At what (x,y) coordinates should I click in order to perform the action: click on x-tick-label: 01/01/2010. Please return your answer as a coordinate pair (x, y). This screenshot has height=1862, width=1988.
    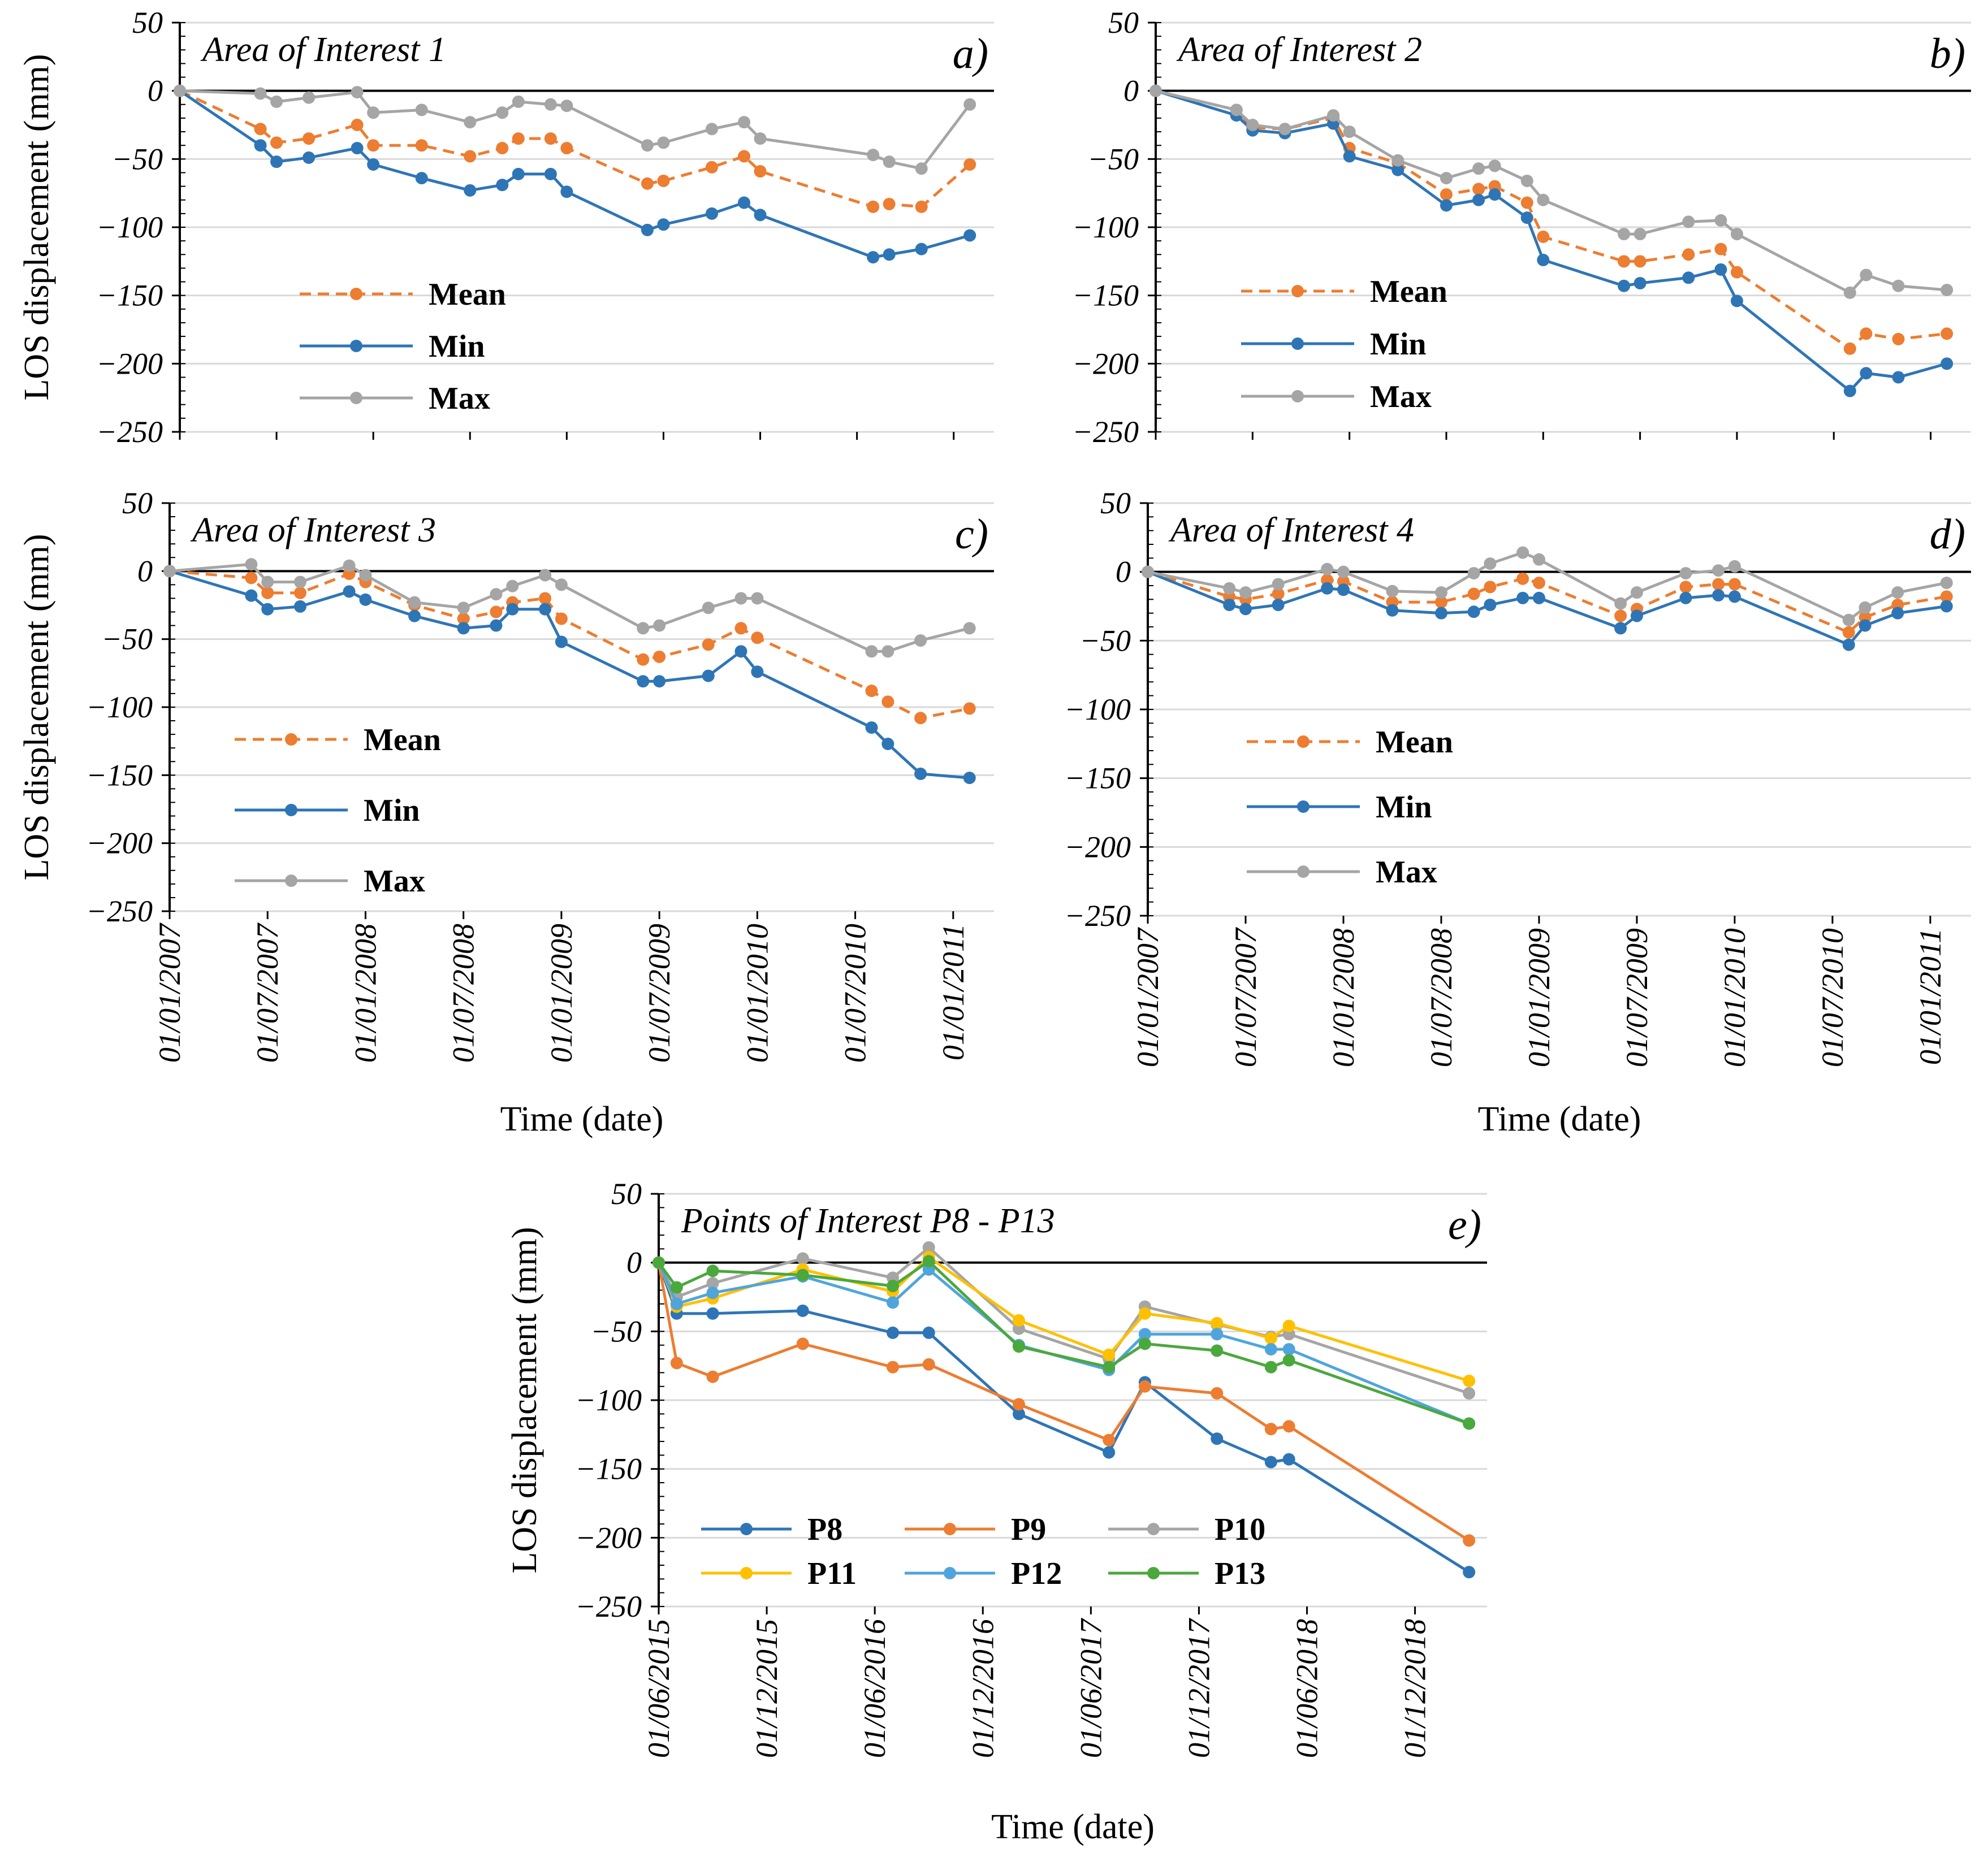
    Looking at the image, I should click on (1735, 998).